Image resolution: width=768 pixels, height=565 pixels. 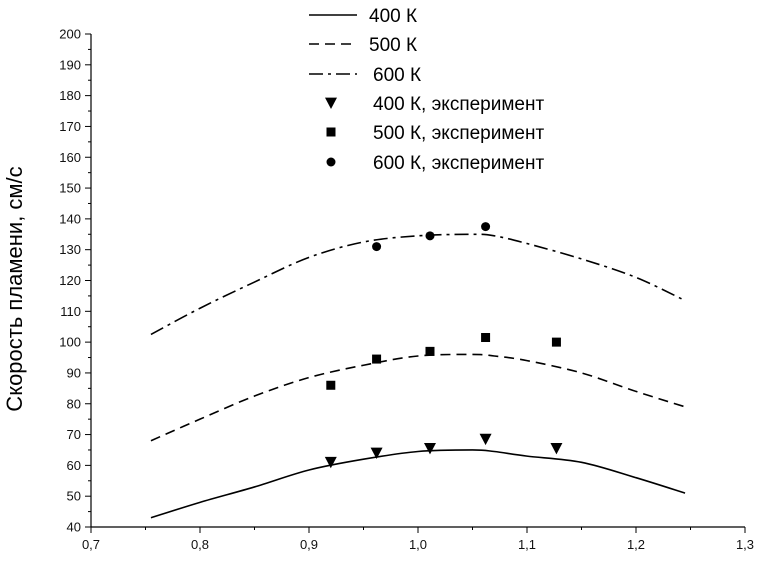 I want to click on y-tick-label: 110, so click(x=70, y=311).